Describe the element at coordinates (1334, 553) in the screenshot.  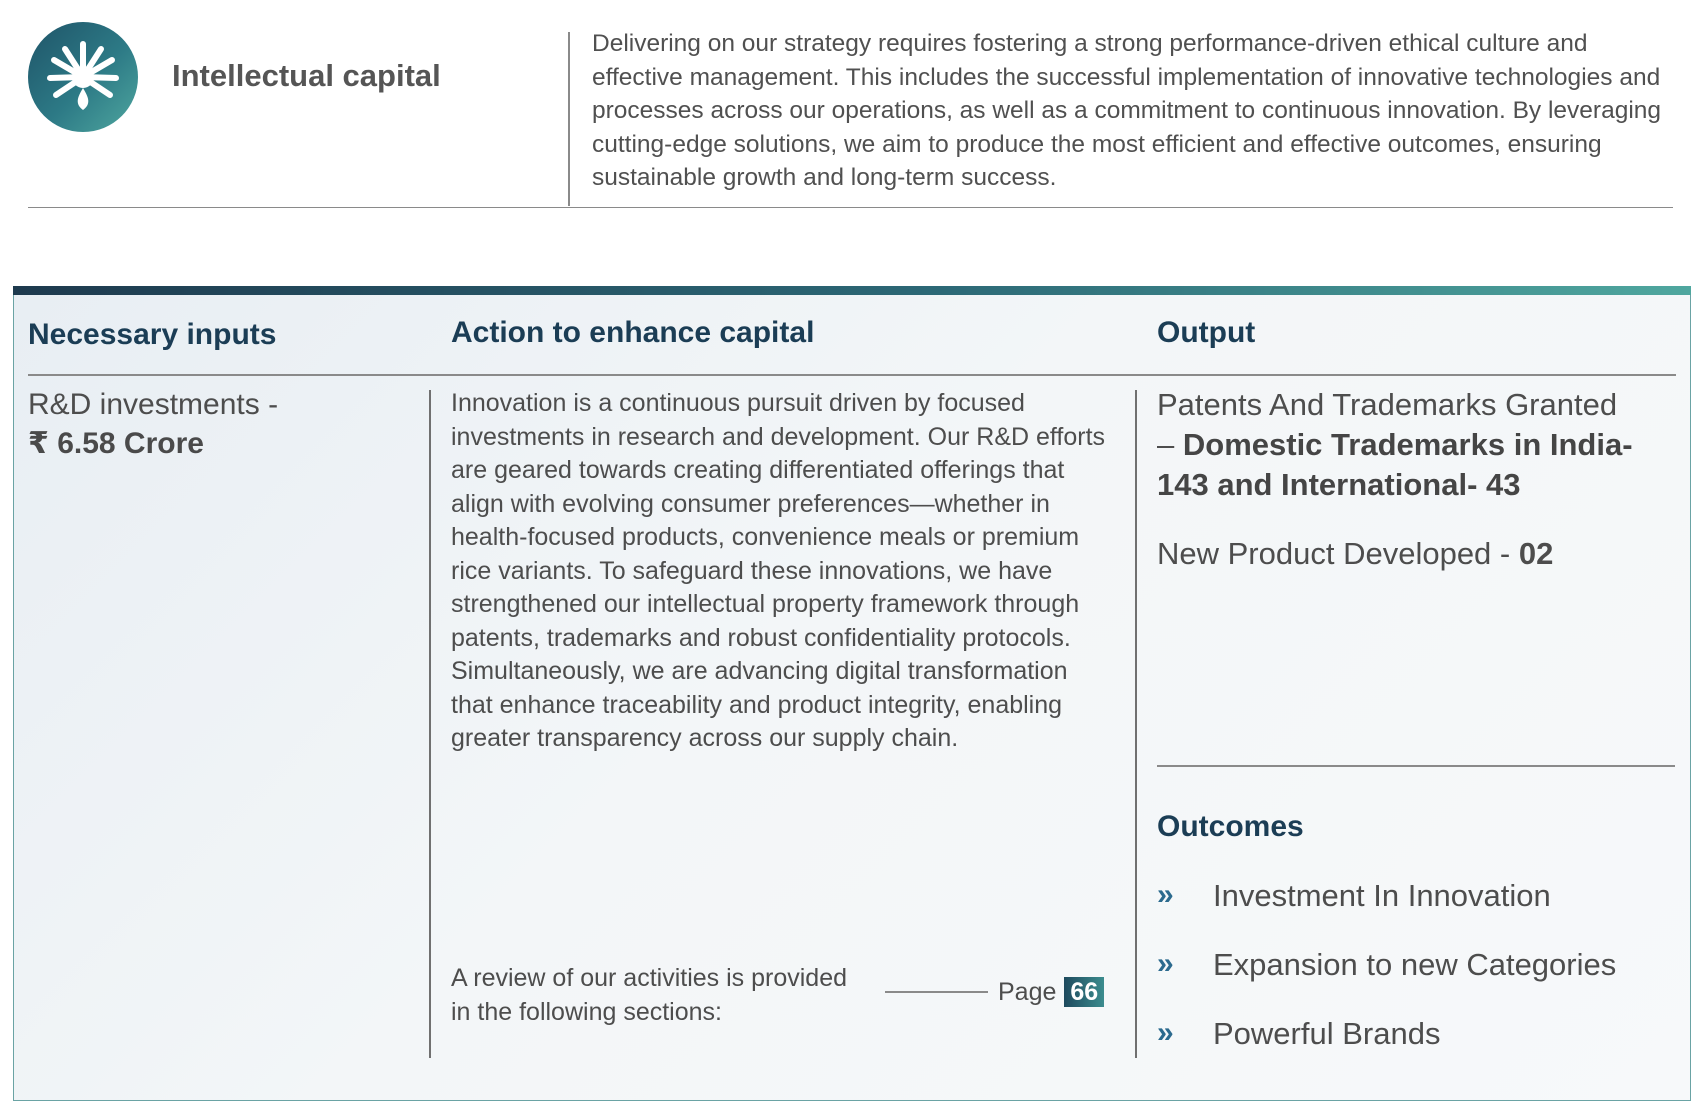
I see `product-label: New Product Developed -` at that location.